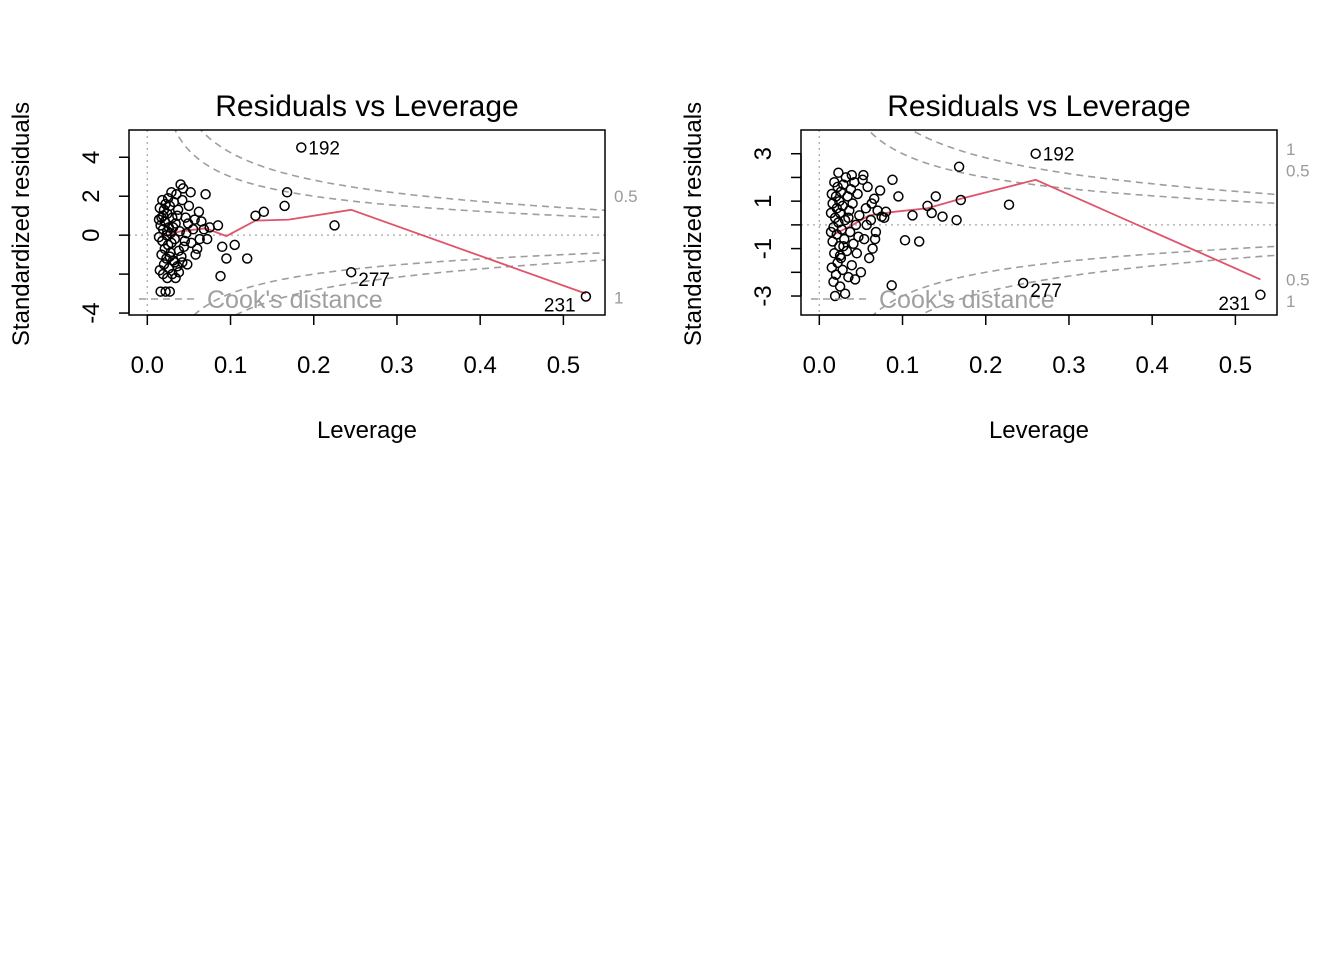 This screenshot has width=1344, height=960. Describe the element at coordinates (1068, 365) in the screenshot. I see `x-tick-label: 0.3` at that location.